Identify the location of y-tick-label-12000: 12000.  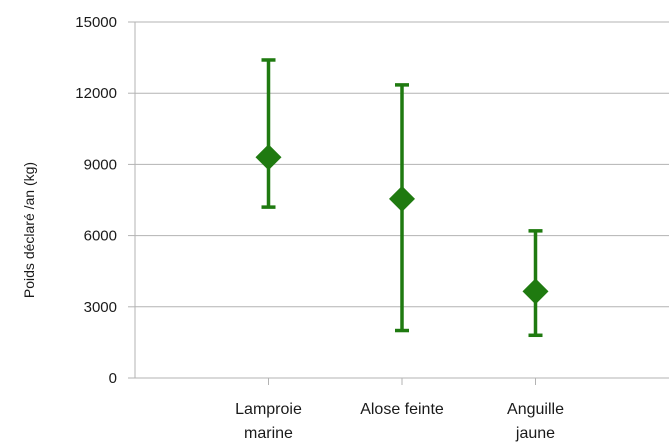
(96, 93).